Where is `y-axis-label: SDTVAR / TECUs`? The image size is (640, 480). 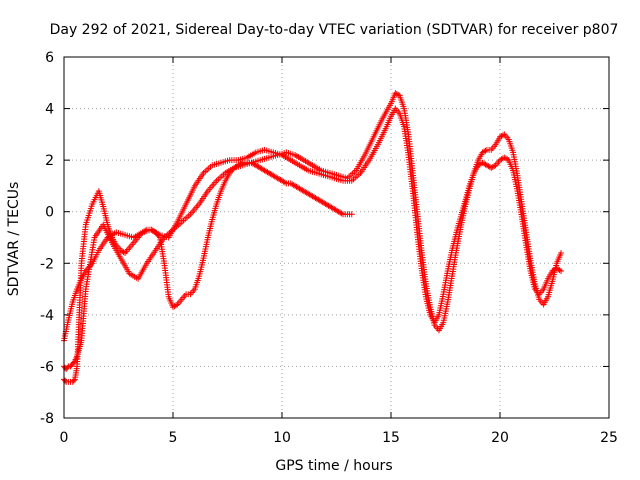
y-axis-label: SDTVAR / TECUs is located at coordinates (14, 239).